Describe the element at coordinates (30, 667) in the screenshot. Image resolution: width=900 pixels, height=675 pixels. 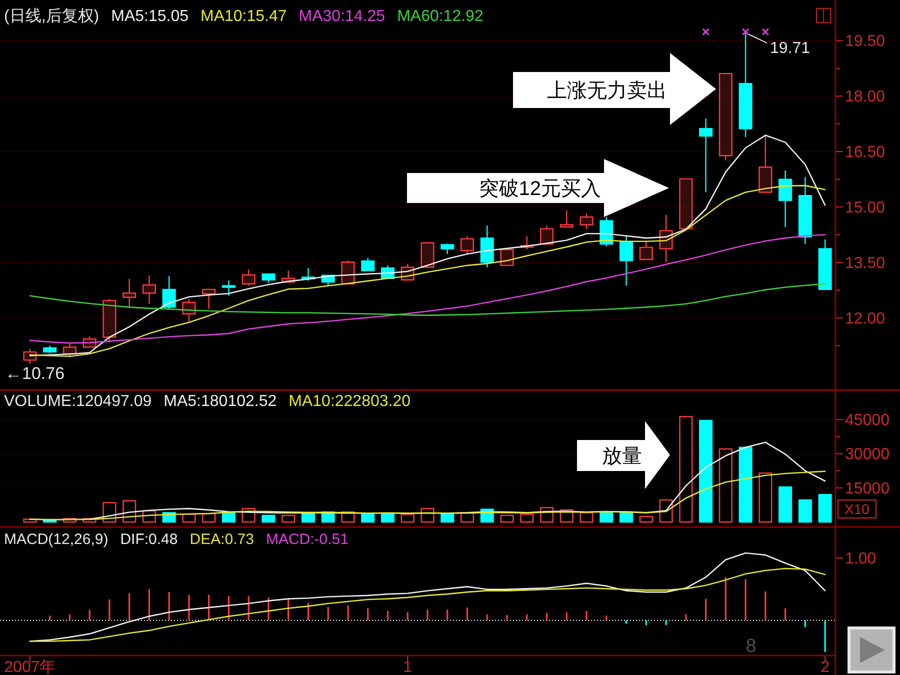
I see `x-tick-label: 2007年` at that location.